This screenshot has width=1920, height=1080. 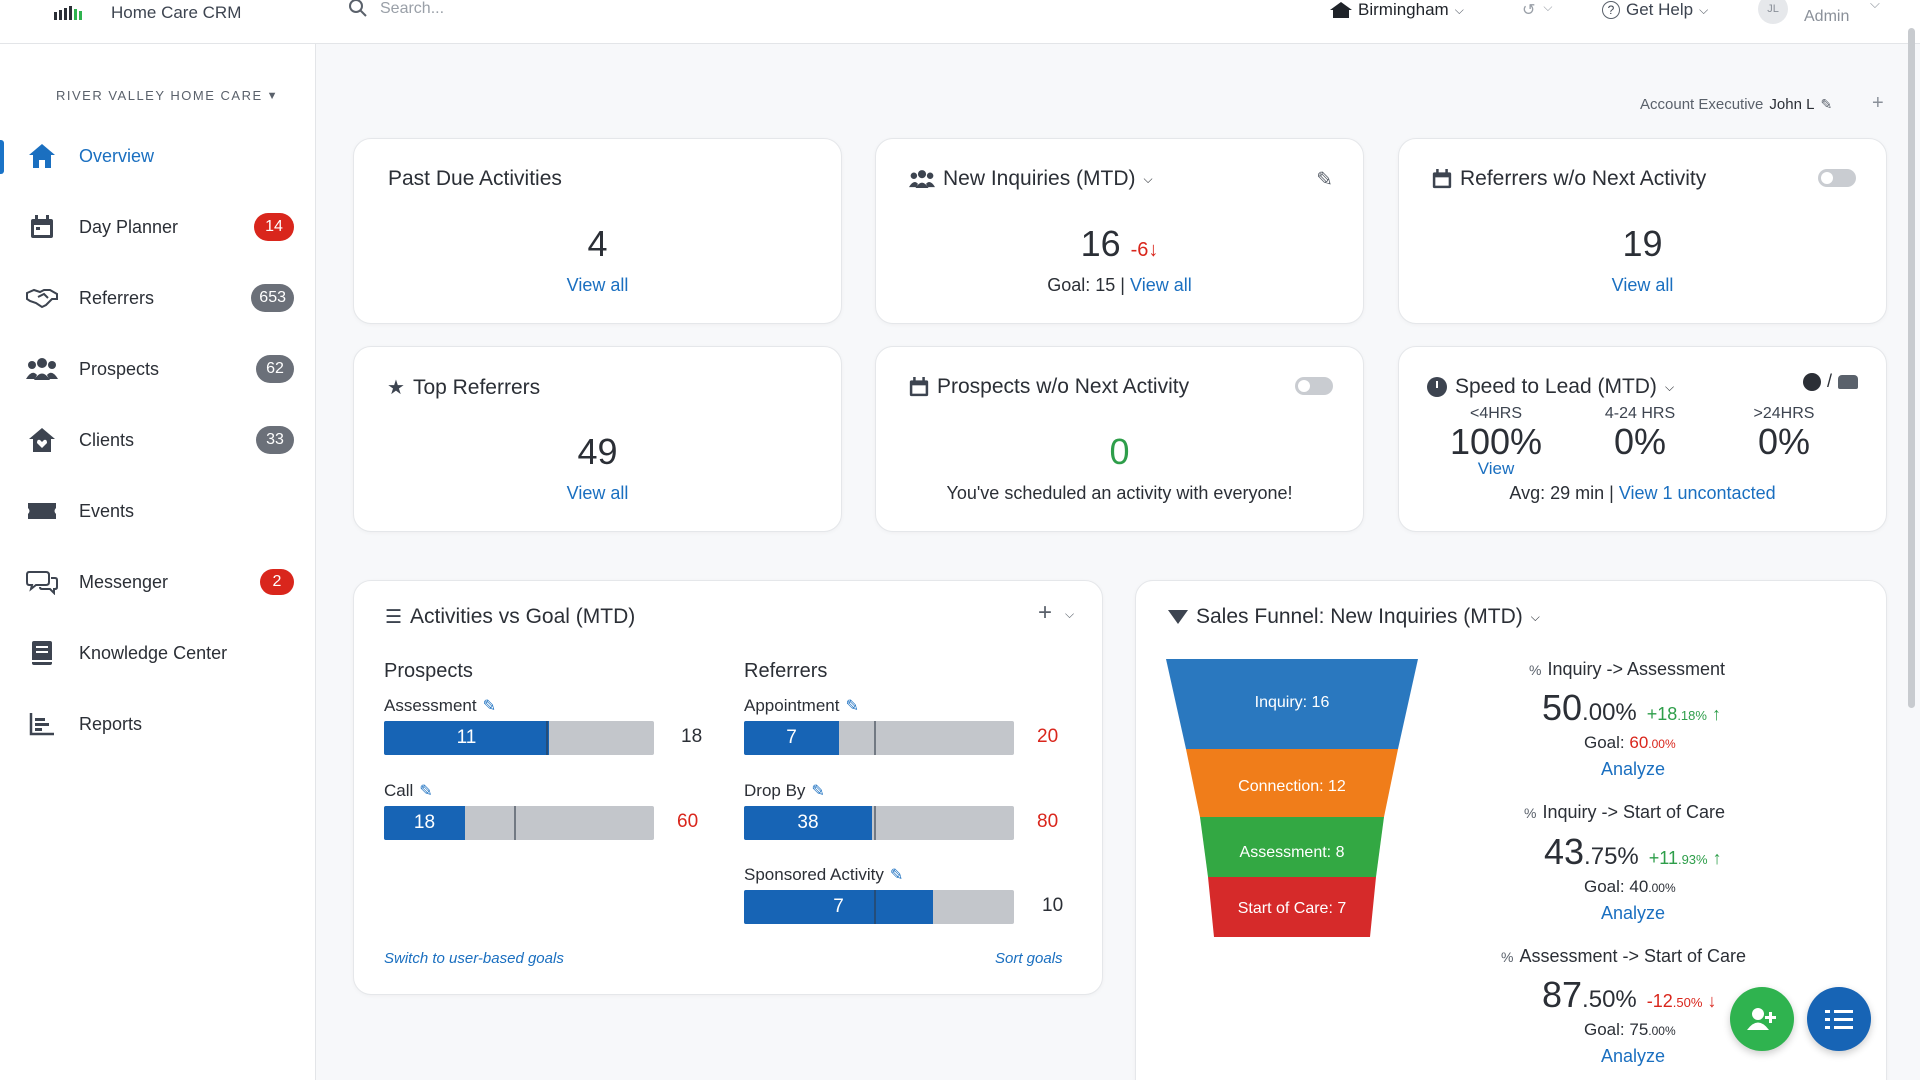 What do you see at coordinates (1045, 612) in the screenshot?
I see `add-goal-button: +` at bounding box center [1045, 612].